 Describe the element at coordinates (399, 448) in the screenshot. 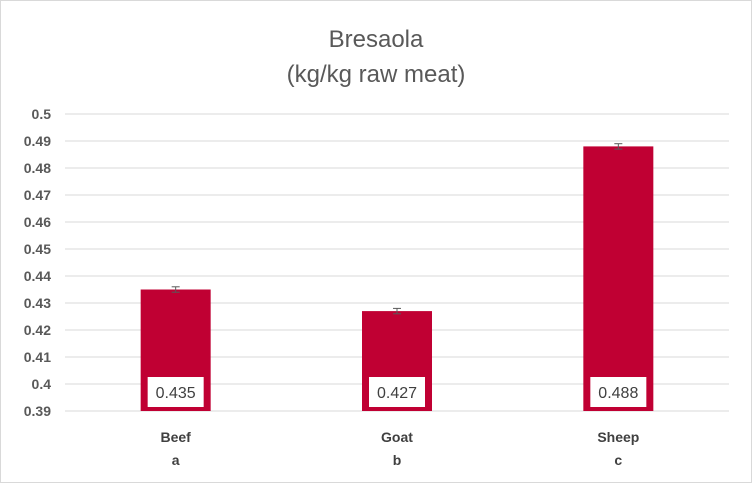

I see `x-axis-categories: Beef a Goat b Sheep c` at that location.